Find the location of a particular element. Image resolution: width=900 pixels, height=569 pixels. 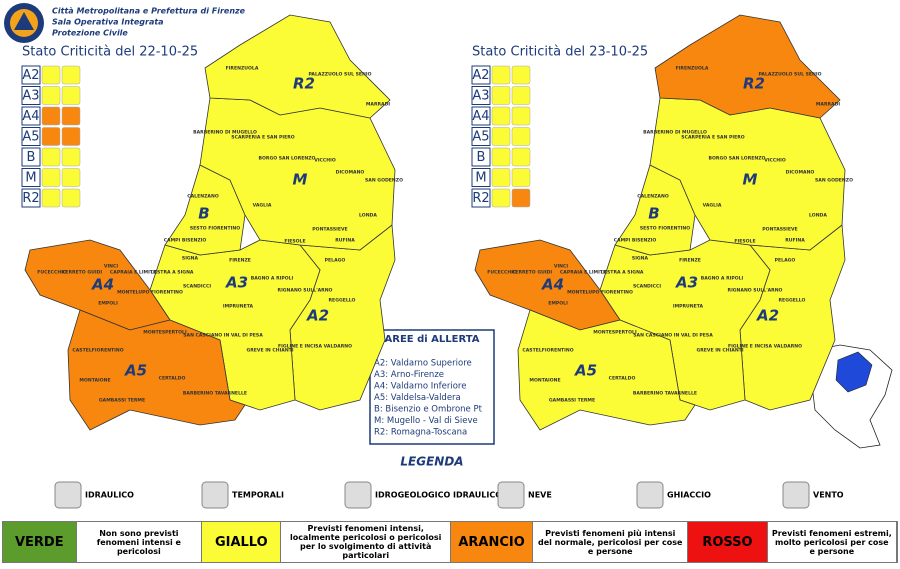

zone-label: R2 is located at coordinates (304, 84).